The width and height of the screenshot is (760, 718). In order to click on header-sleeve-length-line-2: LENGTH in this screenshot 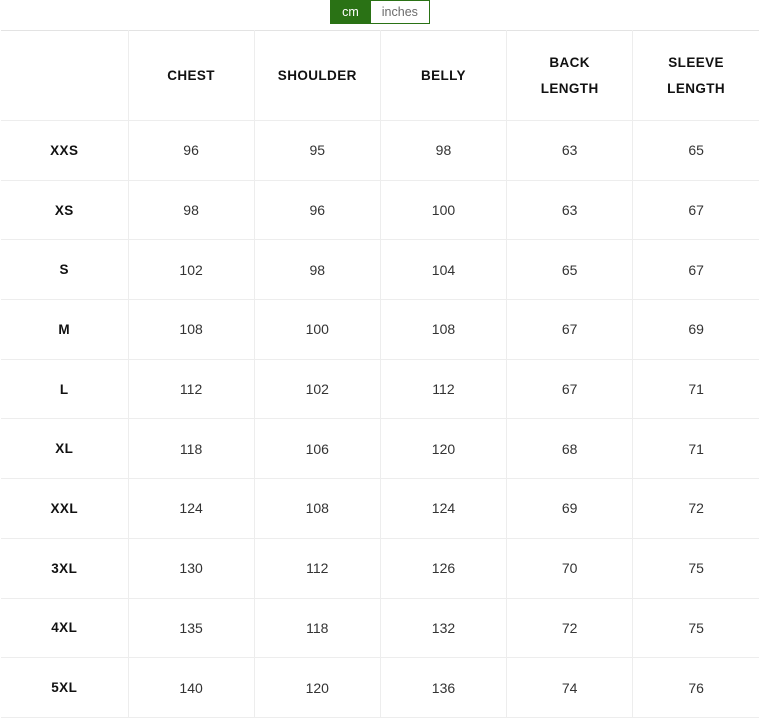, I will do `click(696, 88)`.